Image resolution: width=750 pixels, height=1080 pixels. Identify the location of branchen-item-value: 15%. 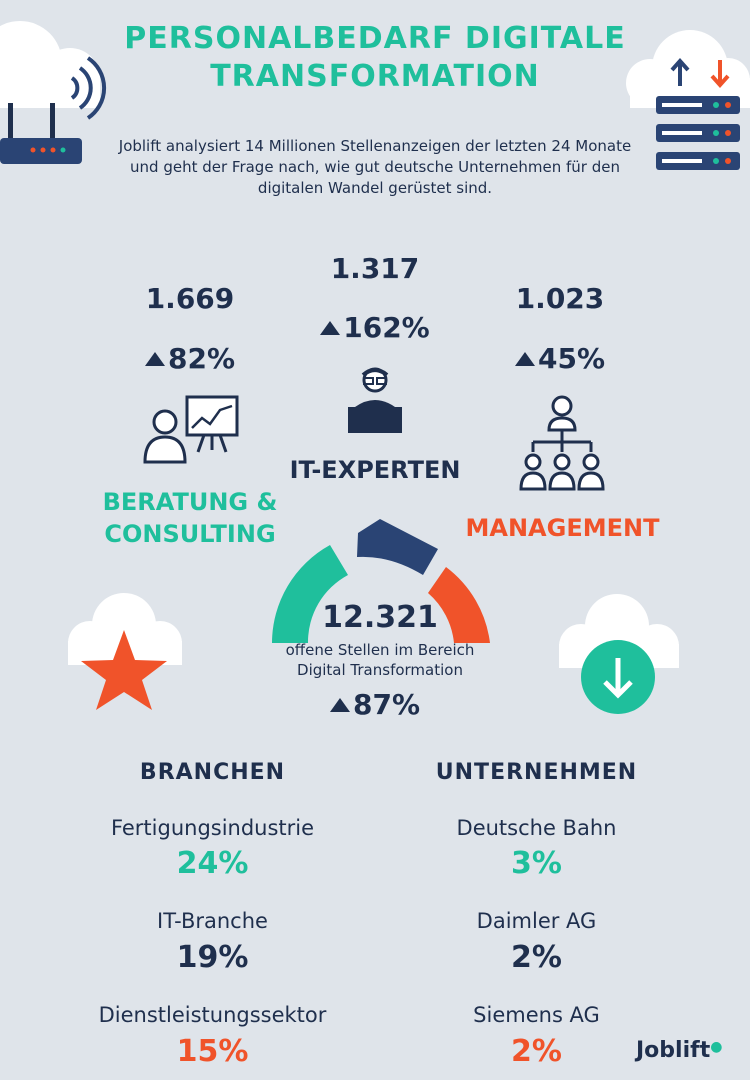
(212, 1051).